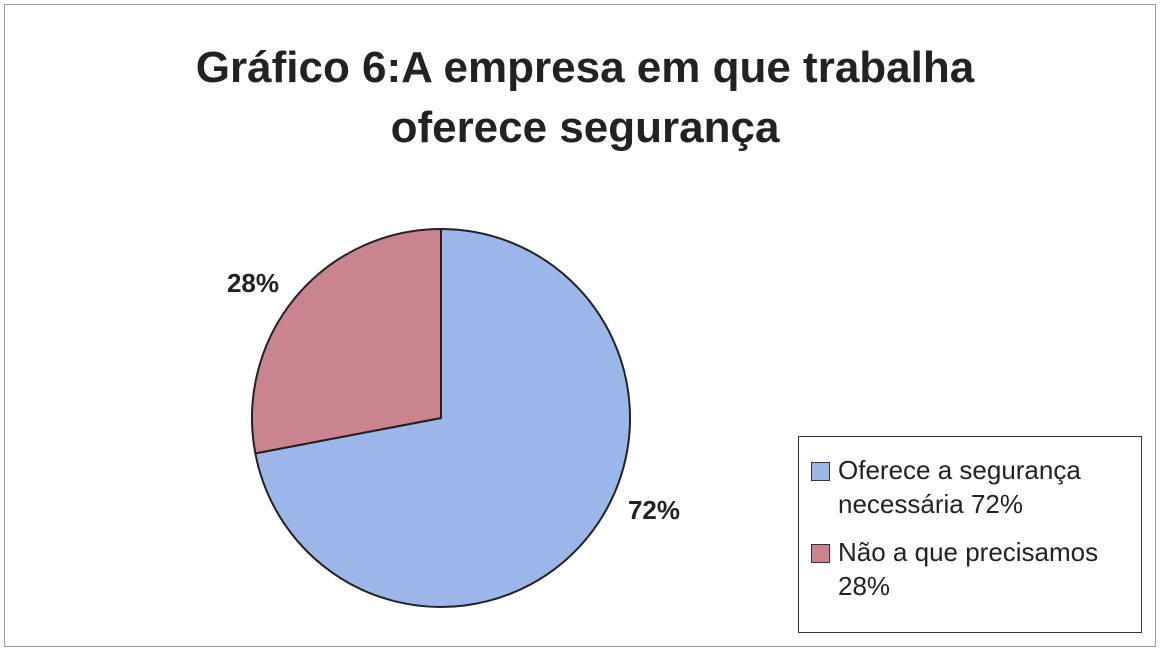 The height and width of the screenshot is (653, 1162). I want to click on legend-item: Oferece a segurança necessária 72%, so click(976, 487).